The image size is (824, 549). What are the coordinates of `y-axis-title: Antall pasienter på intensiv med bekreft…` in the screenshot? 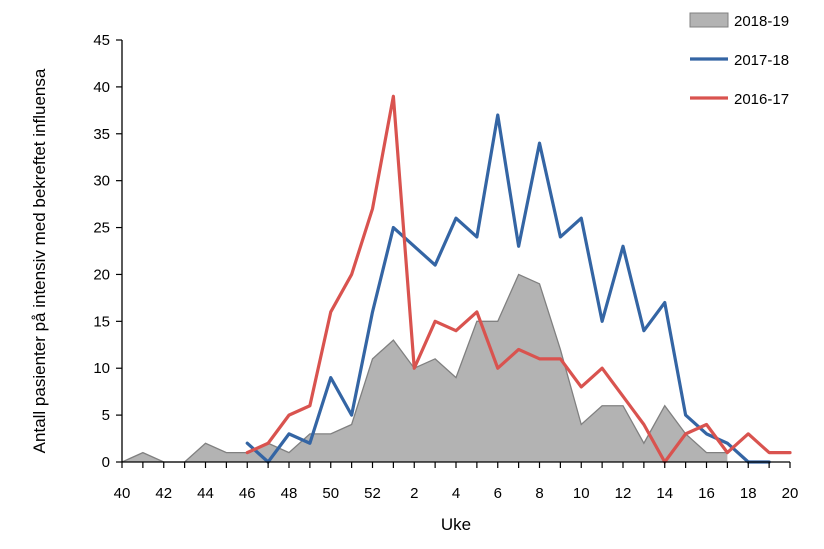 It's located at (39, 260).